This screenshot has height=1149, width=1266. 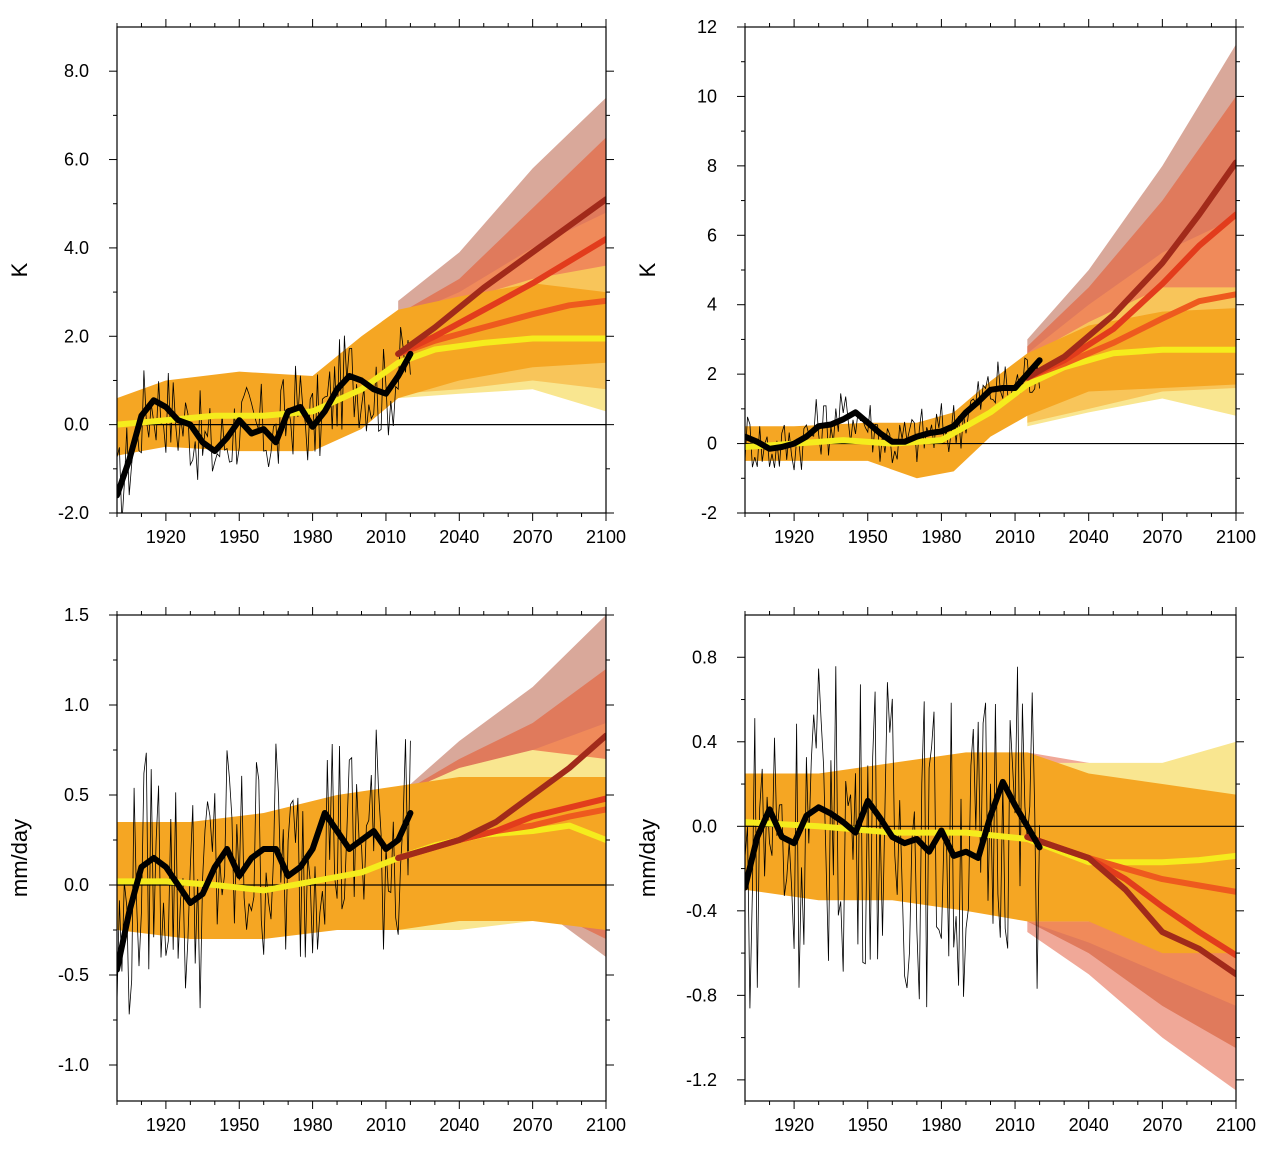 I want to click on y-tick-label: -0.5, so click(x=73, y=975).